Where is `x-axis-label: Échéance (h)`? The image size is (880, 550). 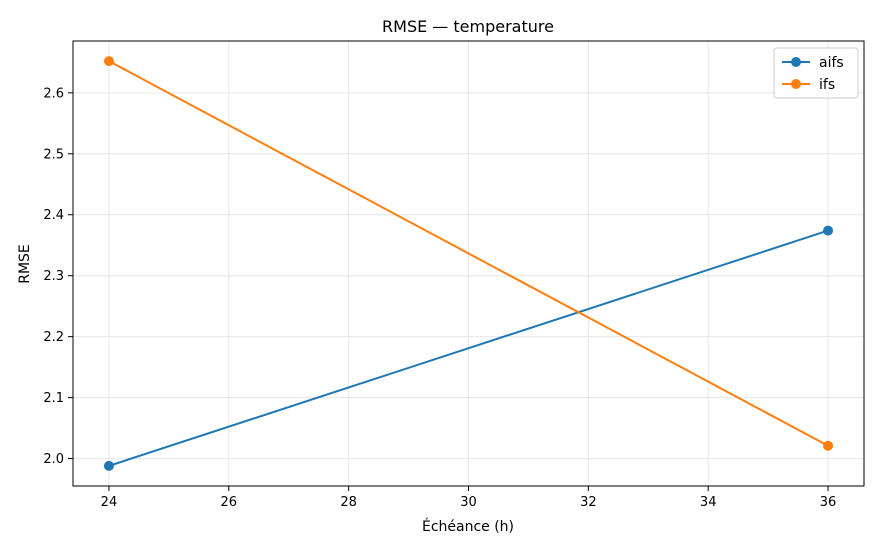
x-axis-label: Échéance (h) is located at coordinates (468, 526).